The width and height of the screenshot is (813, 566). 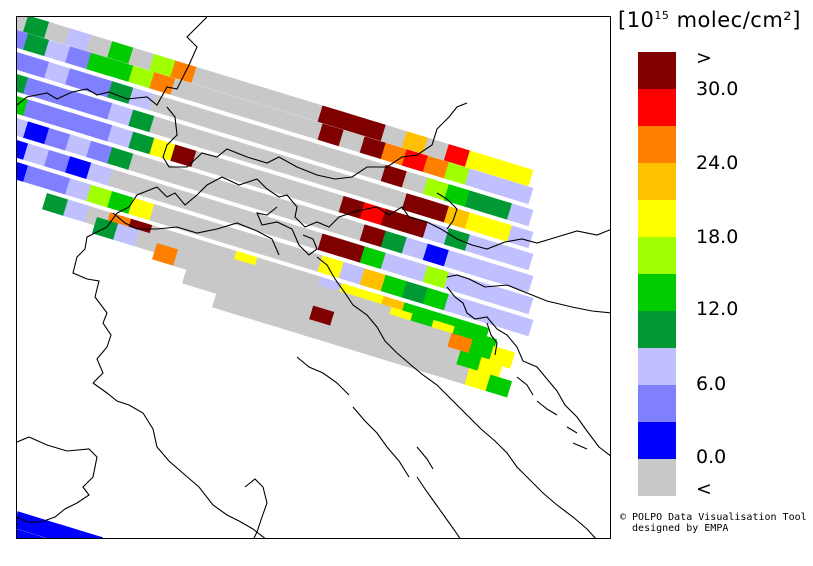 I want to click on swath-row, so click(x=39, y=530).